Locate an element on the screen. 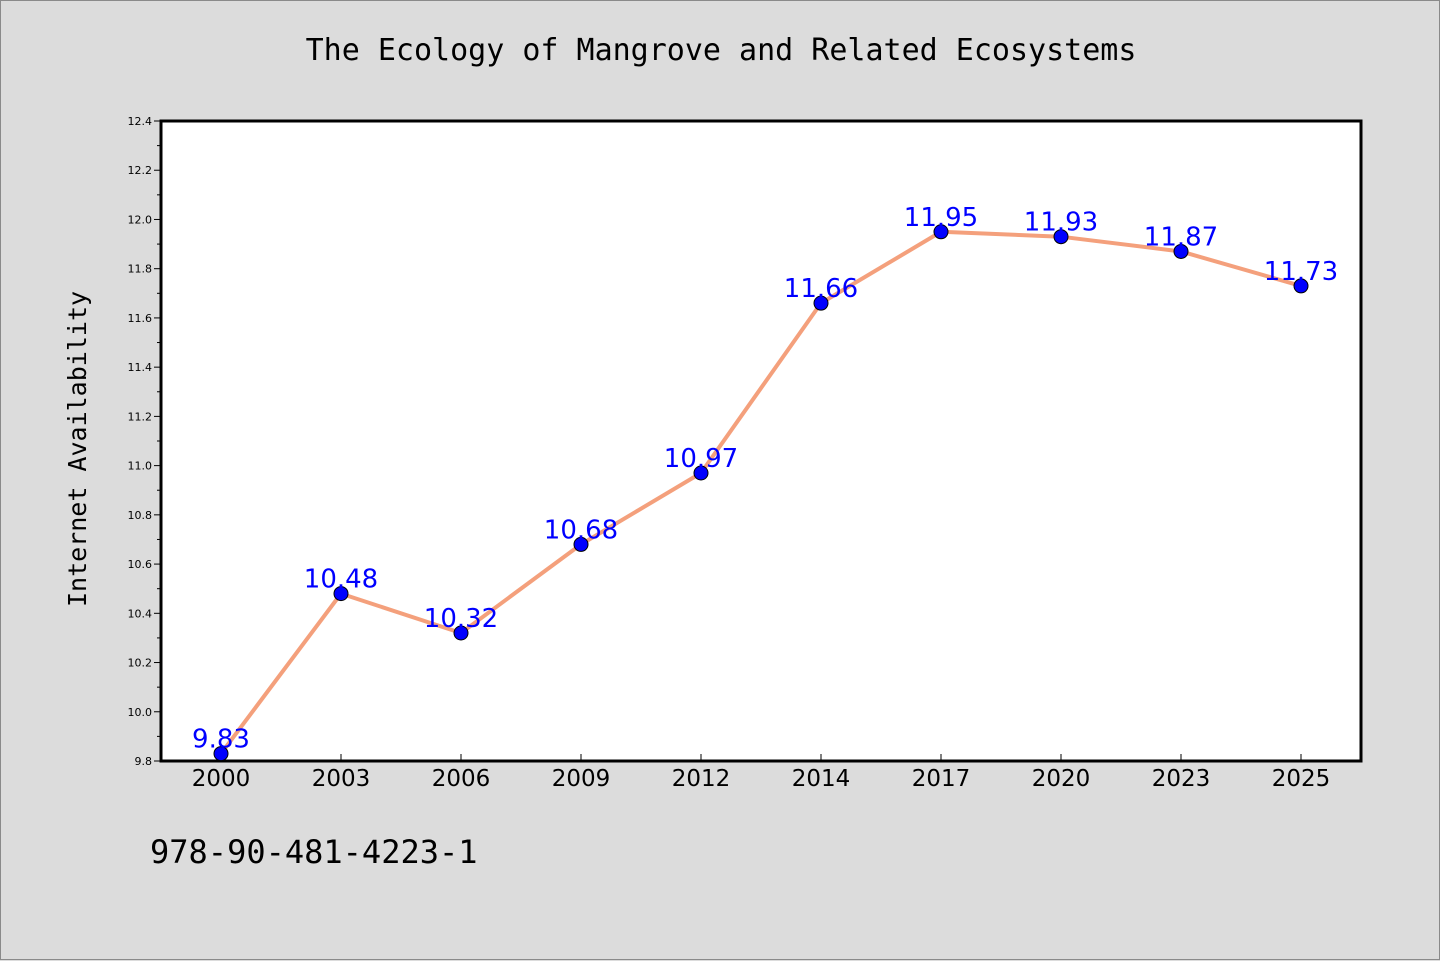 This screenshot has width=1440, height=961. y-tick-label: 11.6 is located at coordinates (140, 318).